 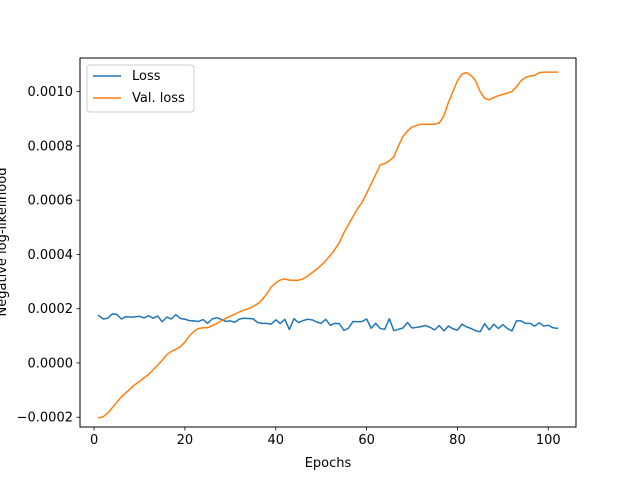 What do you see at coordinates (328, 463) in the screenshot?
I see `x-axis-label: Epochs` at bounding box center [328, 463].